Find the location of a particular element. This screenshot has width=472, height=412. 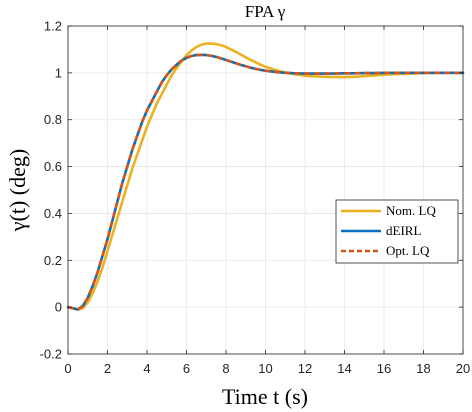

x-tick-label: 12 is located at coordinates (305, 368).